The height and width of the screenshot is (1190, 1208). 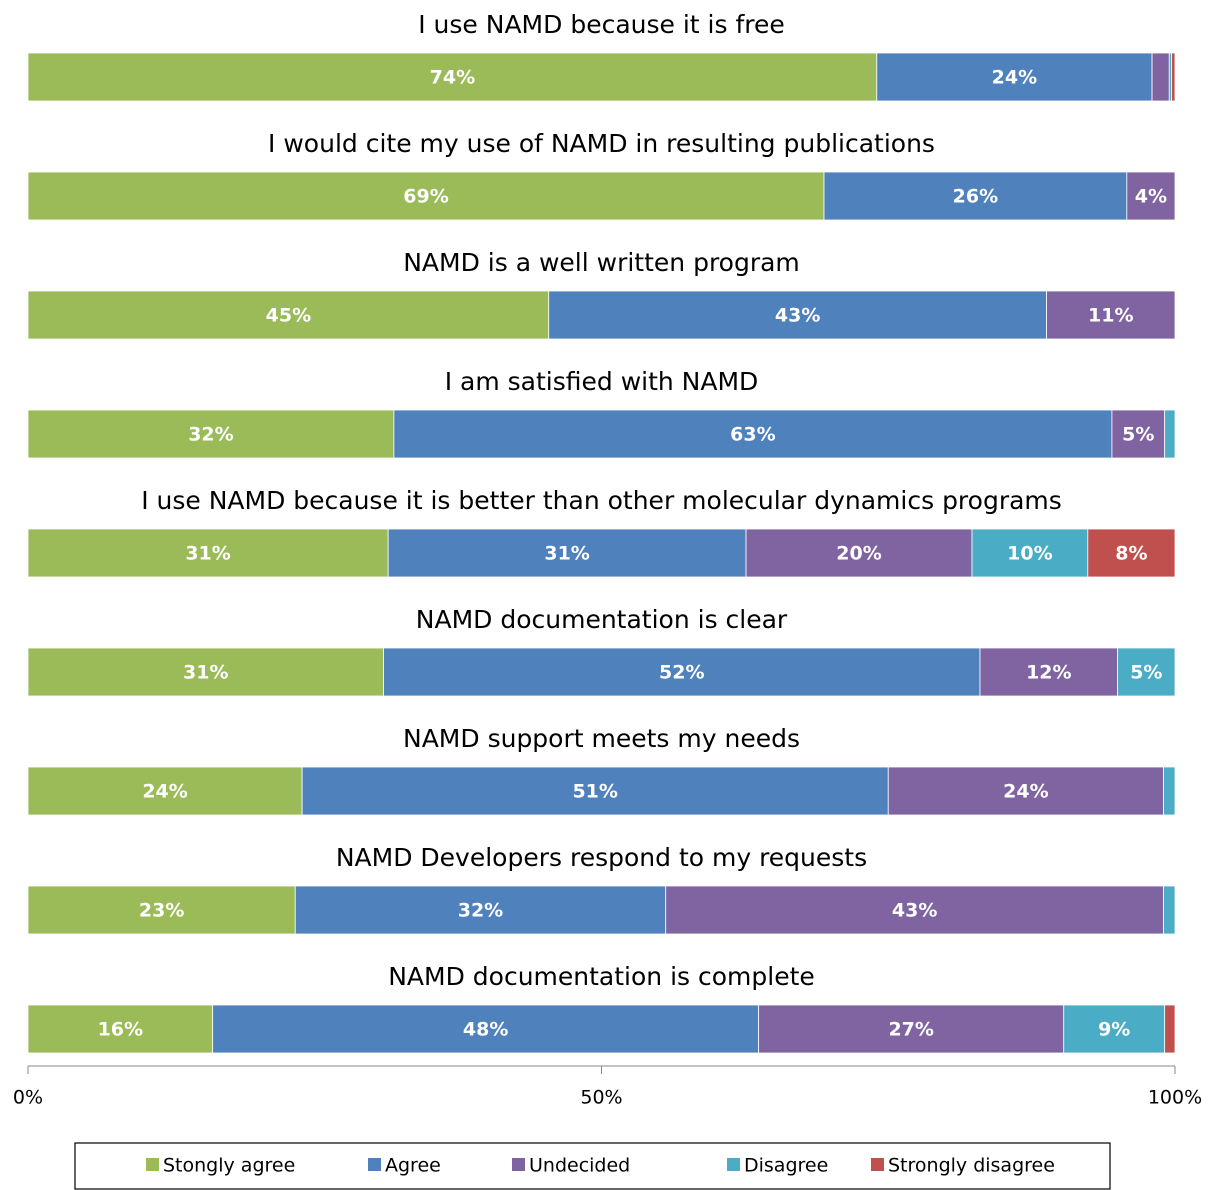 I want to click on x-tick-label: 50%, so click(x=601, y=1098).